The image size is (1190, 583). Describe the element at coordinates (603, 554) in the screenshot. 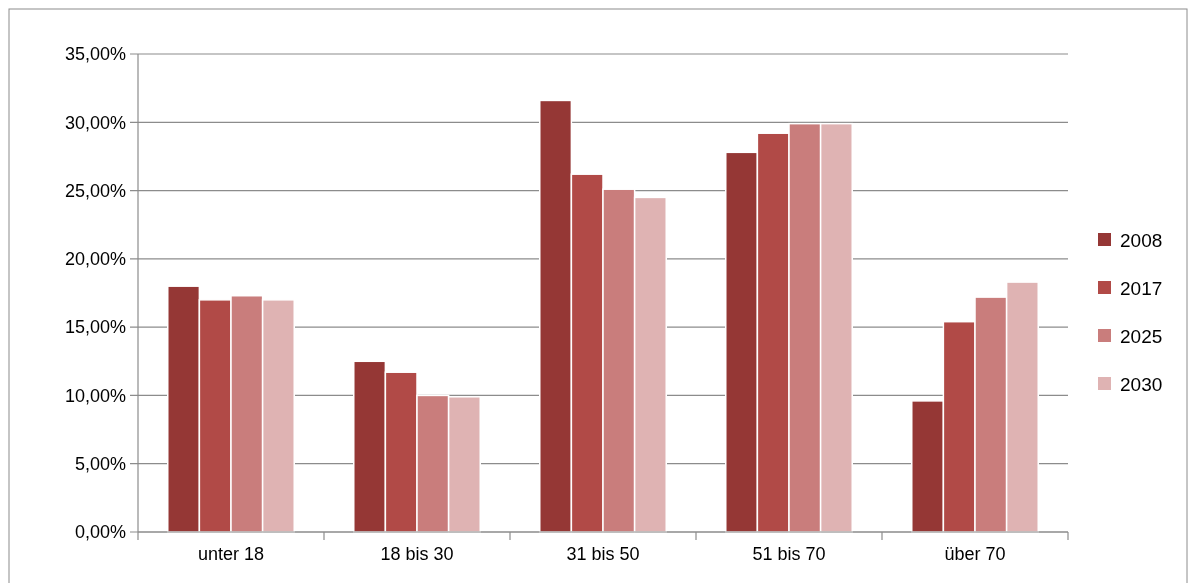

I see `x-tick-label: 31 bis 50` at that location.